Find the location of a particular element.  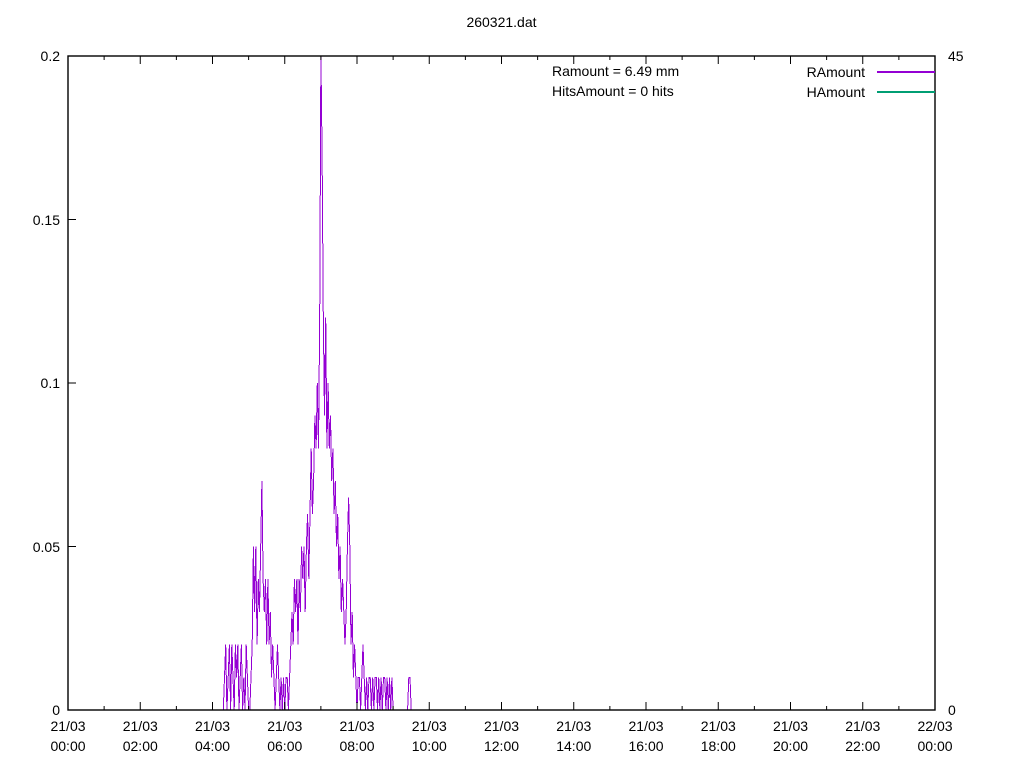

y2-tick-label: 45 is located at coordinates (956, 56).